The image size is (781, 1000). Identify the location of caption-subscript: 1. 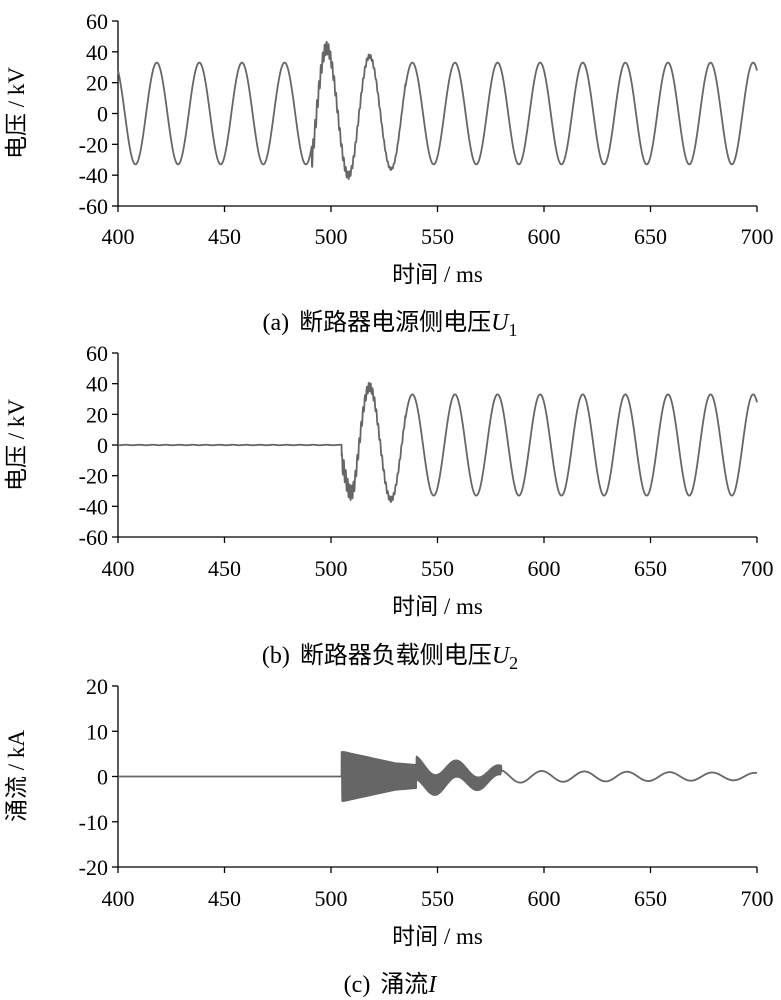
(512, 330).